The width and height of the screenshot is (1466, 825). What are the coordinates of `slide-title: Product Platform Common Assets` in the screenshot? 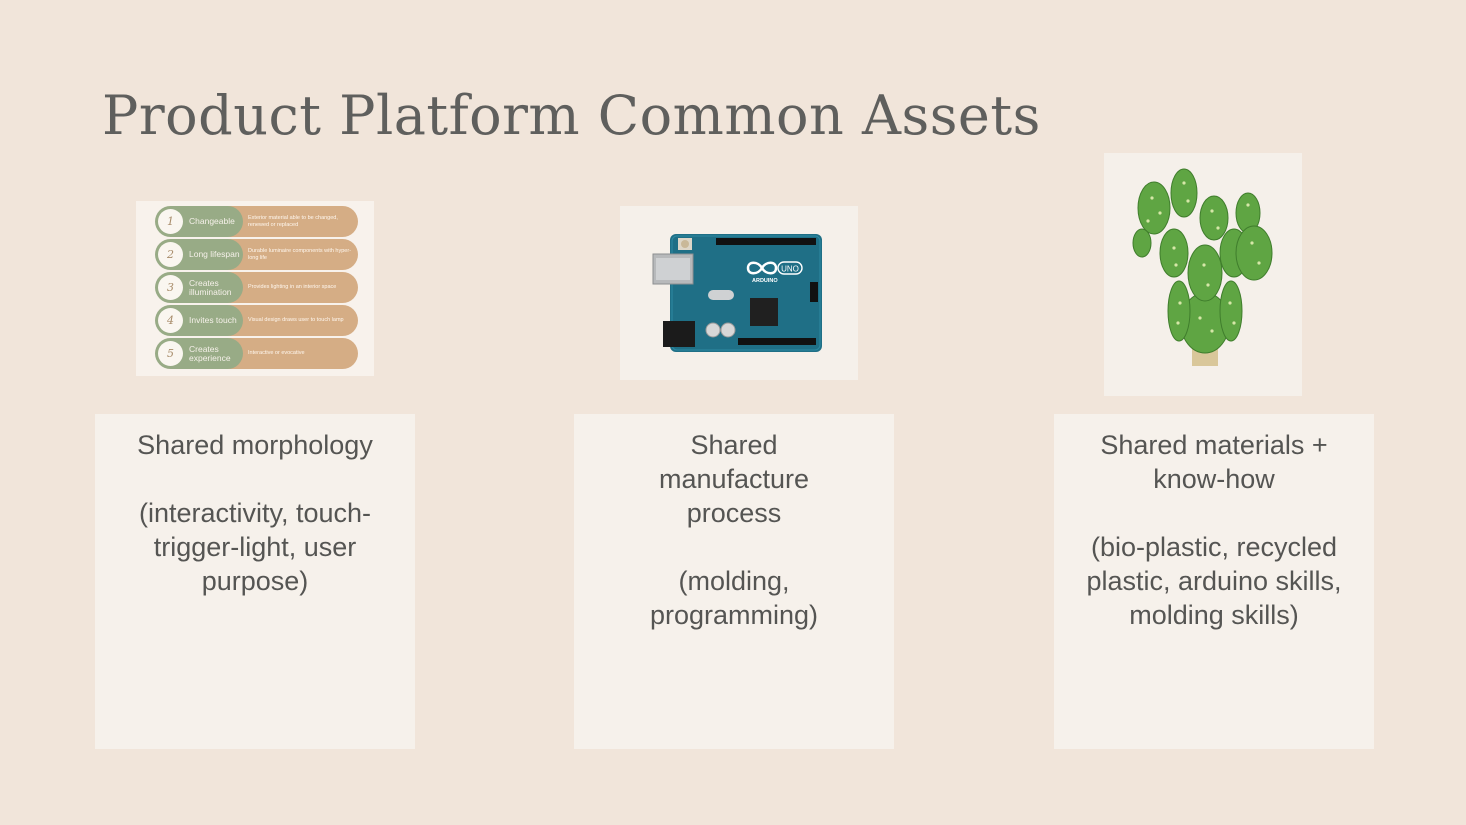 It's located at (571, 115).